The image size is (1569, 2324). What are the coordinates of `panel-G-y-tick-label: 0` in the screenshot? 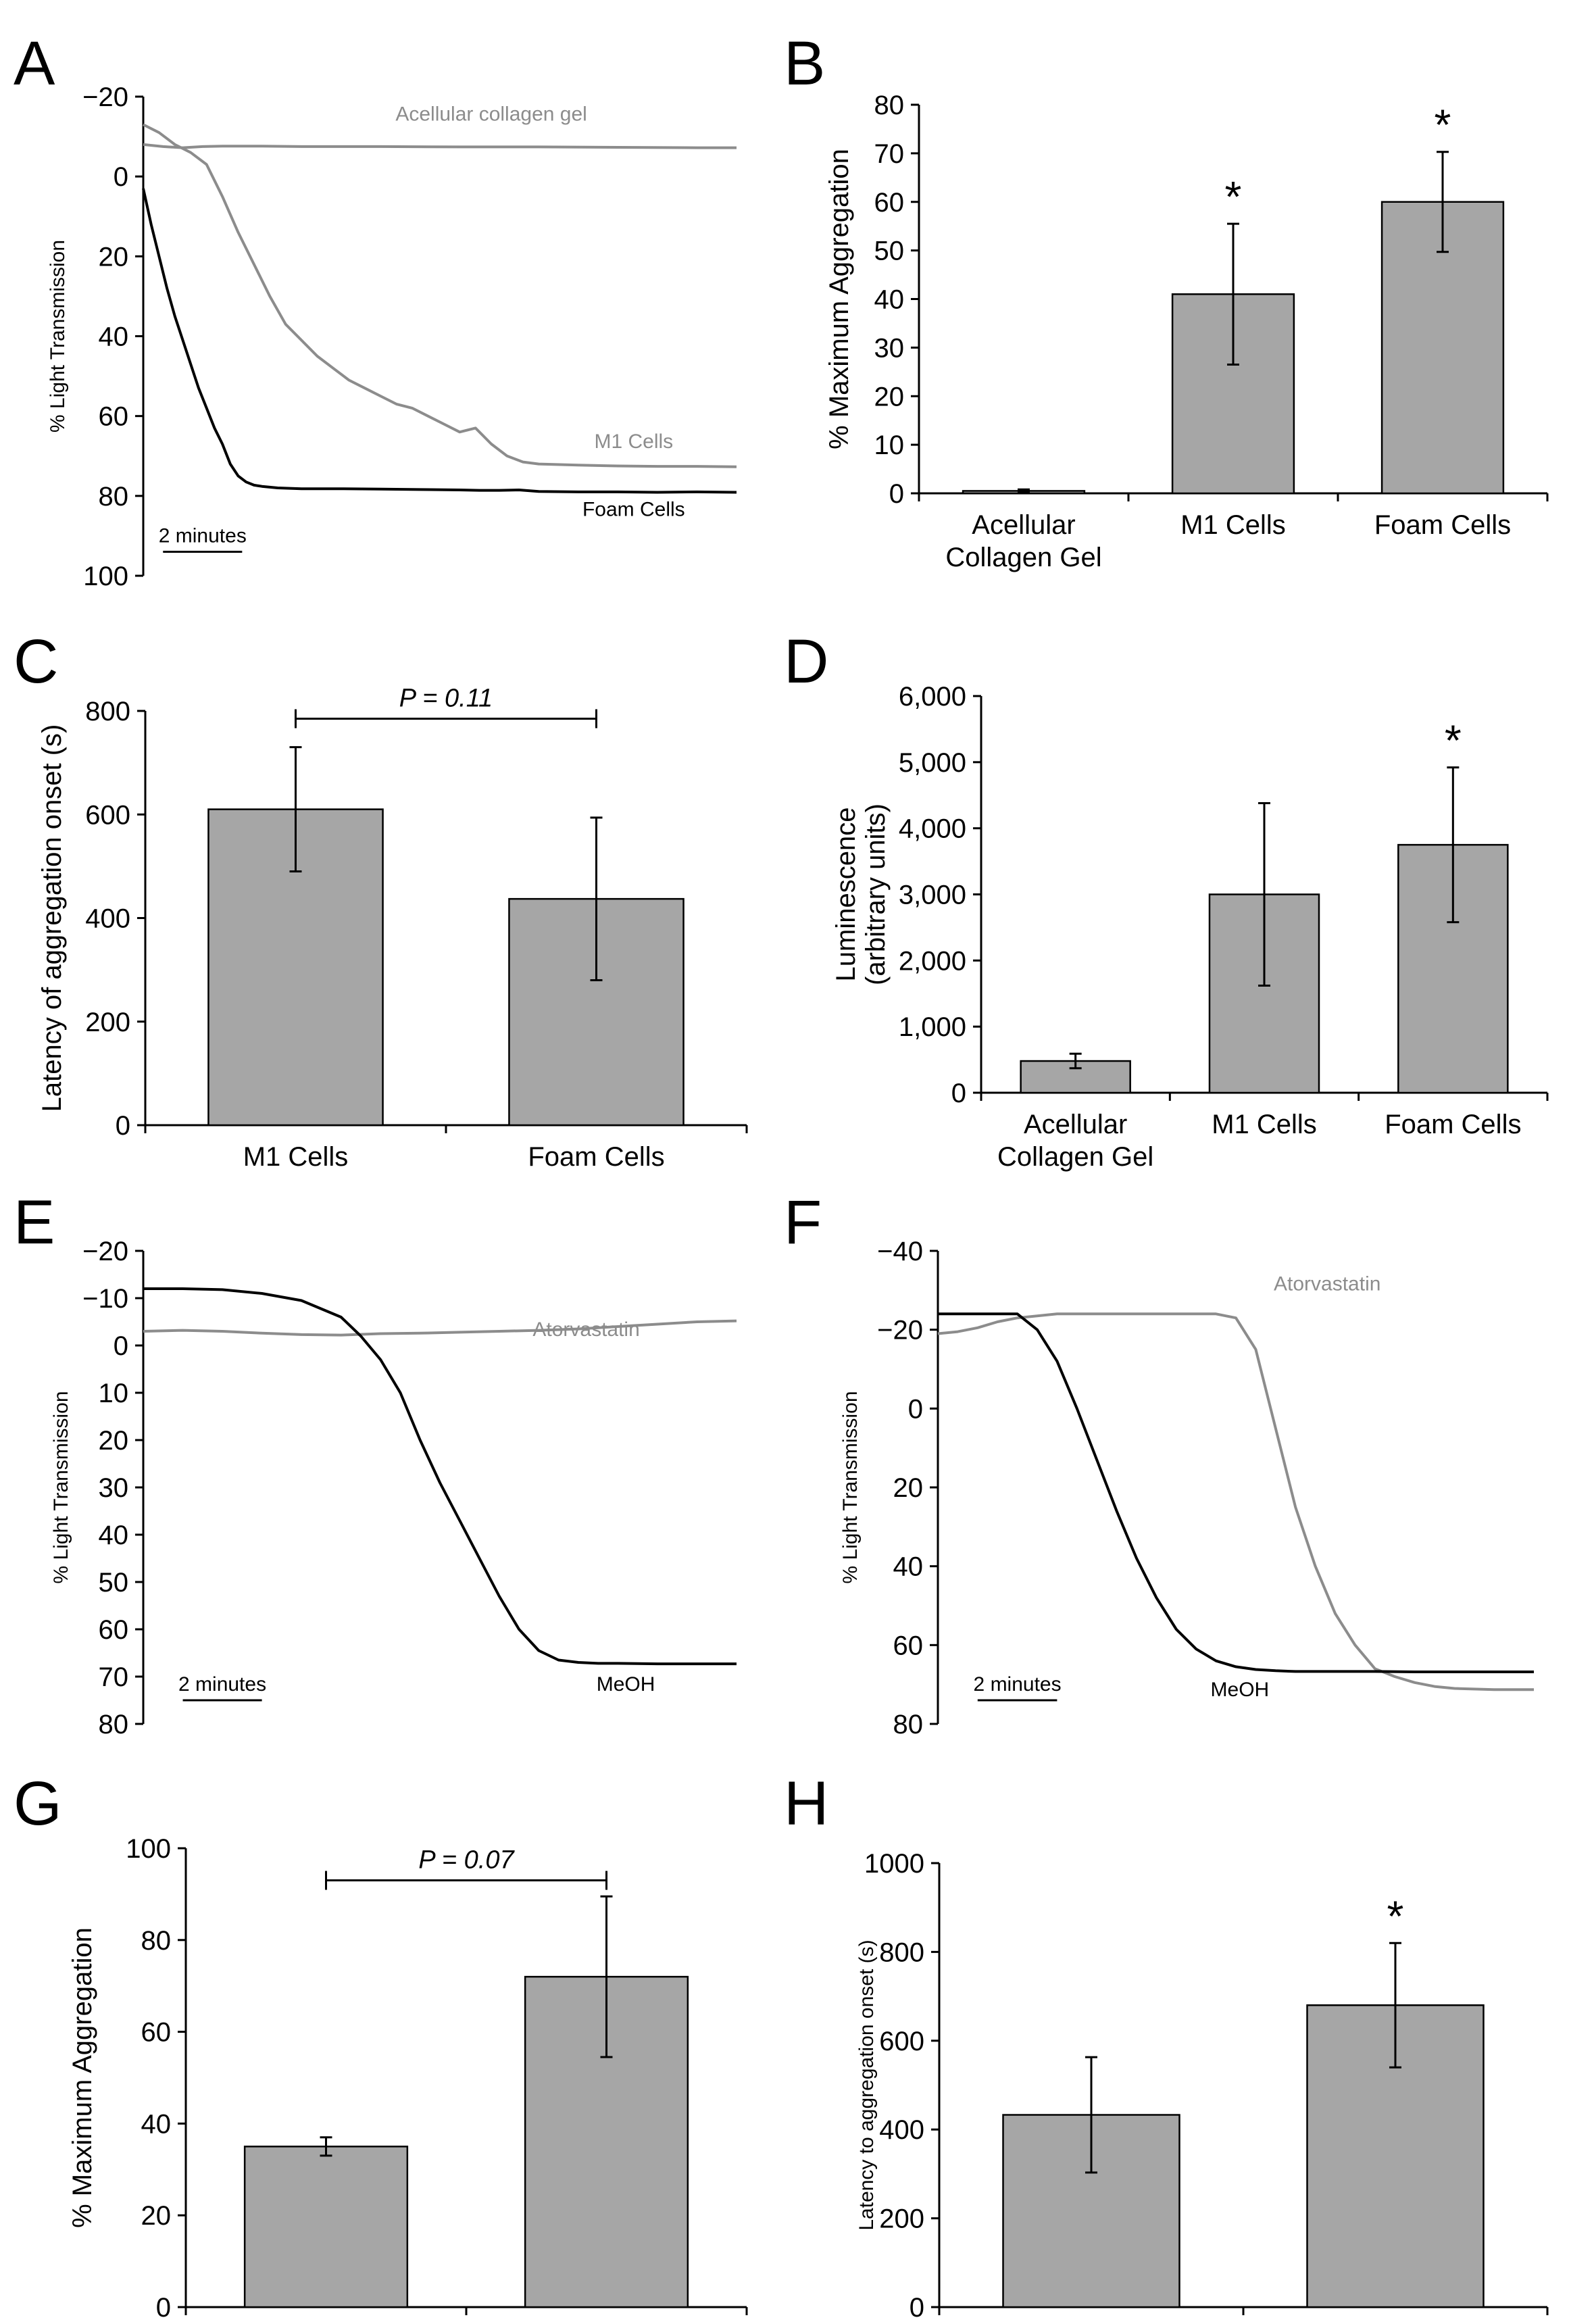 It's located at (163, 2308).